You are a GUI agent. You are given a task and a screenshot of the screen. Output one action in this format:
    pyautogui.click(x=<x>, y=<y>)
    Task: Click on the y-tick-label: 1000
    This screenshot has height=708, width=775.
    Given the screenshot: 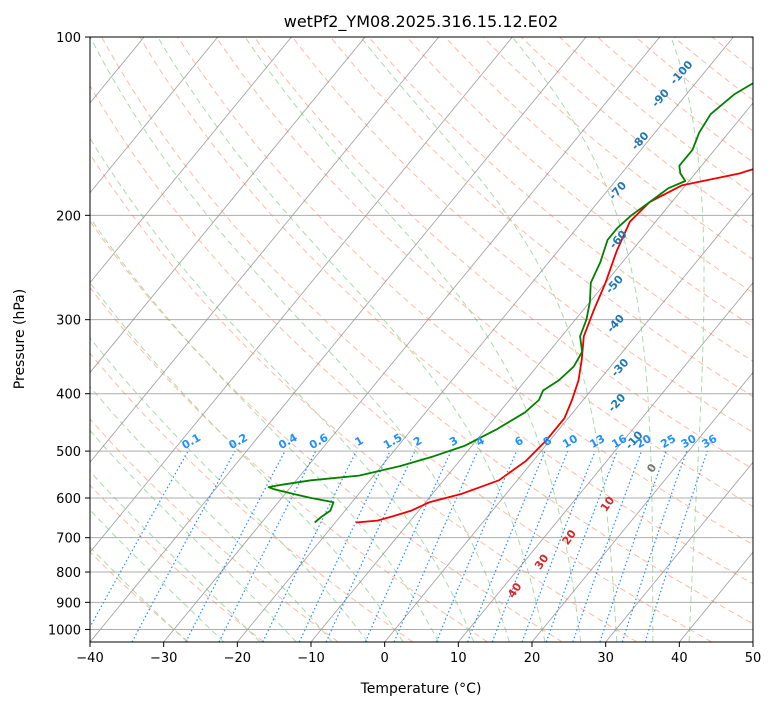 What is the action you would take?
    pyautogui.click(x=64, y=630)
    